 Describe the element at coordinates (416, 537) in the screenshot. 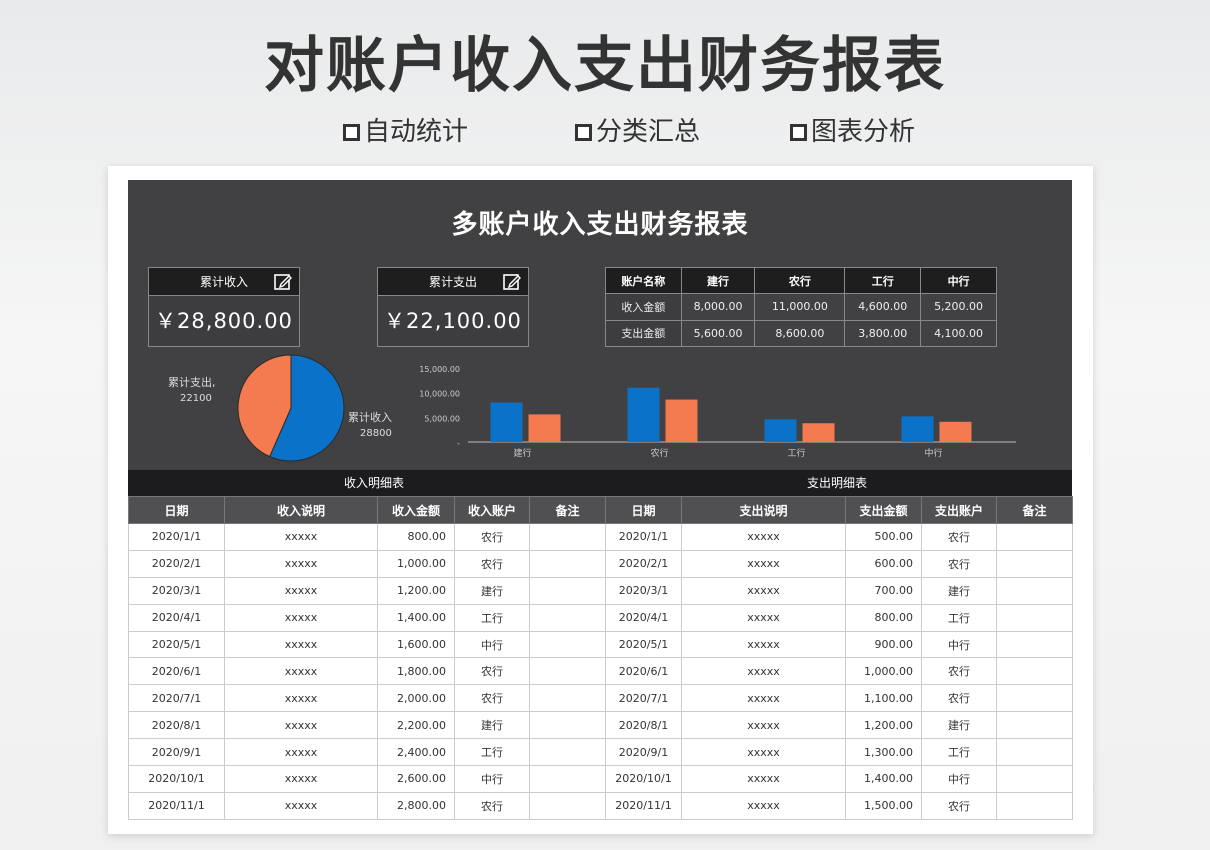

I see `income-amount-cell: 800.00` at that location.